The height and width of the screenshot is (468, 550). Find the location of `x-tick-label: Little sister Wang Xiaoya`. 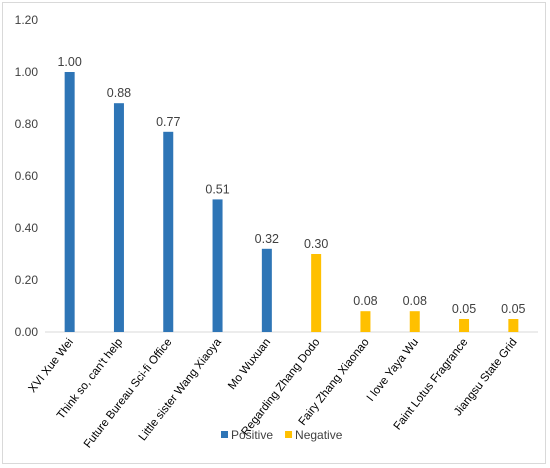

x-tick-label: Little sister Wang Xiaoya is located at coordinates (180, 389).